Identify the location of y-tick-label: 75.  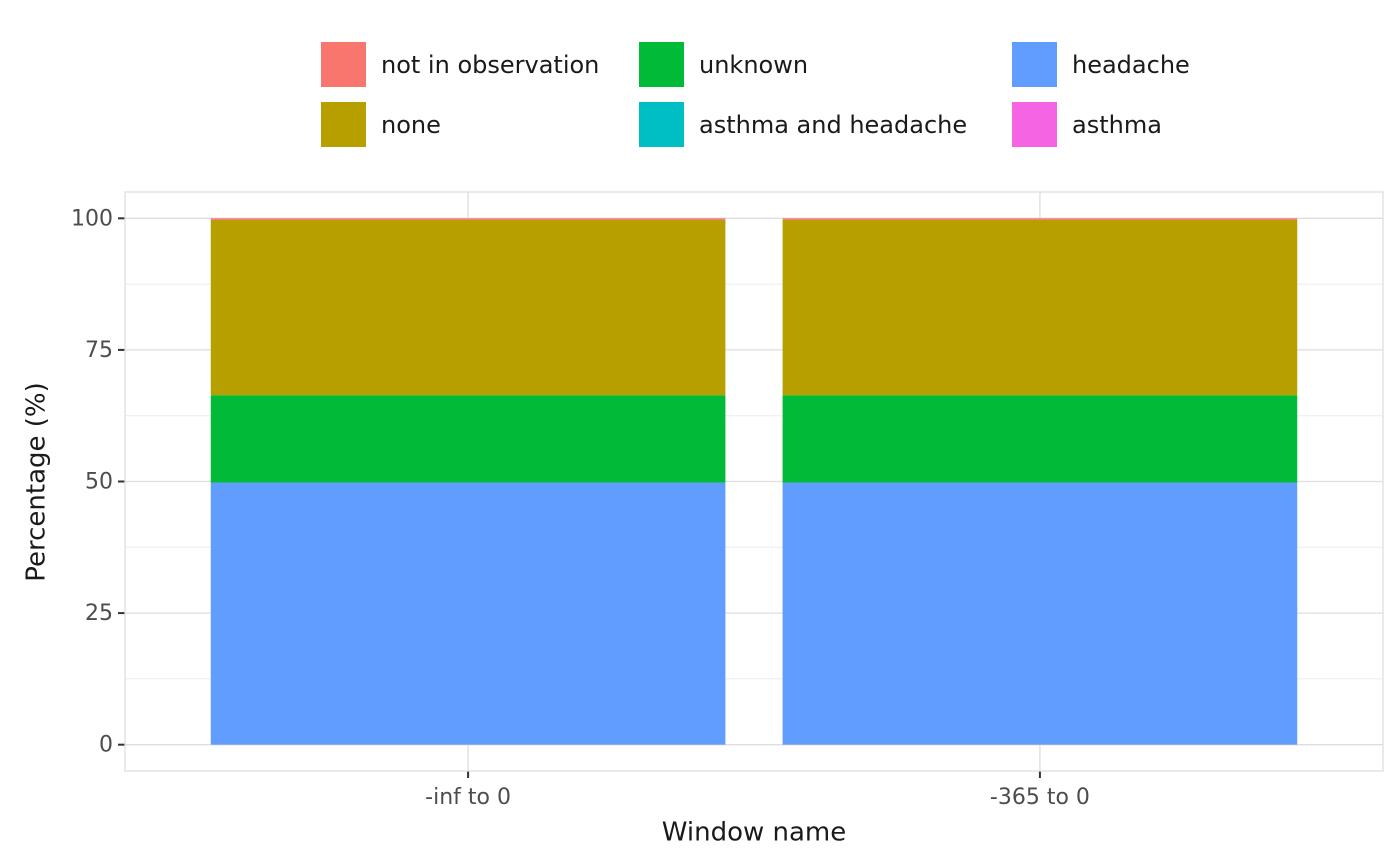
(99, 350).